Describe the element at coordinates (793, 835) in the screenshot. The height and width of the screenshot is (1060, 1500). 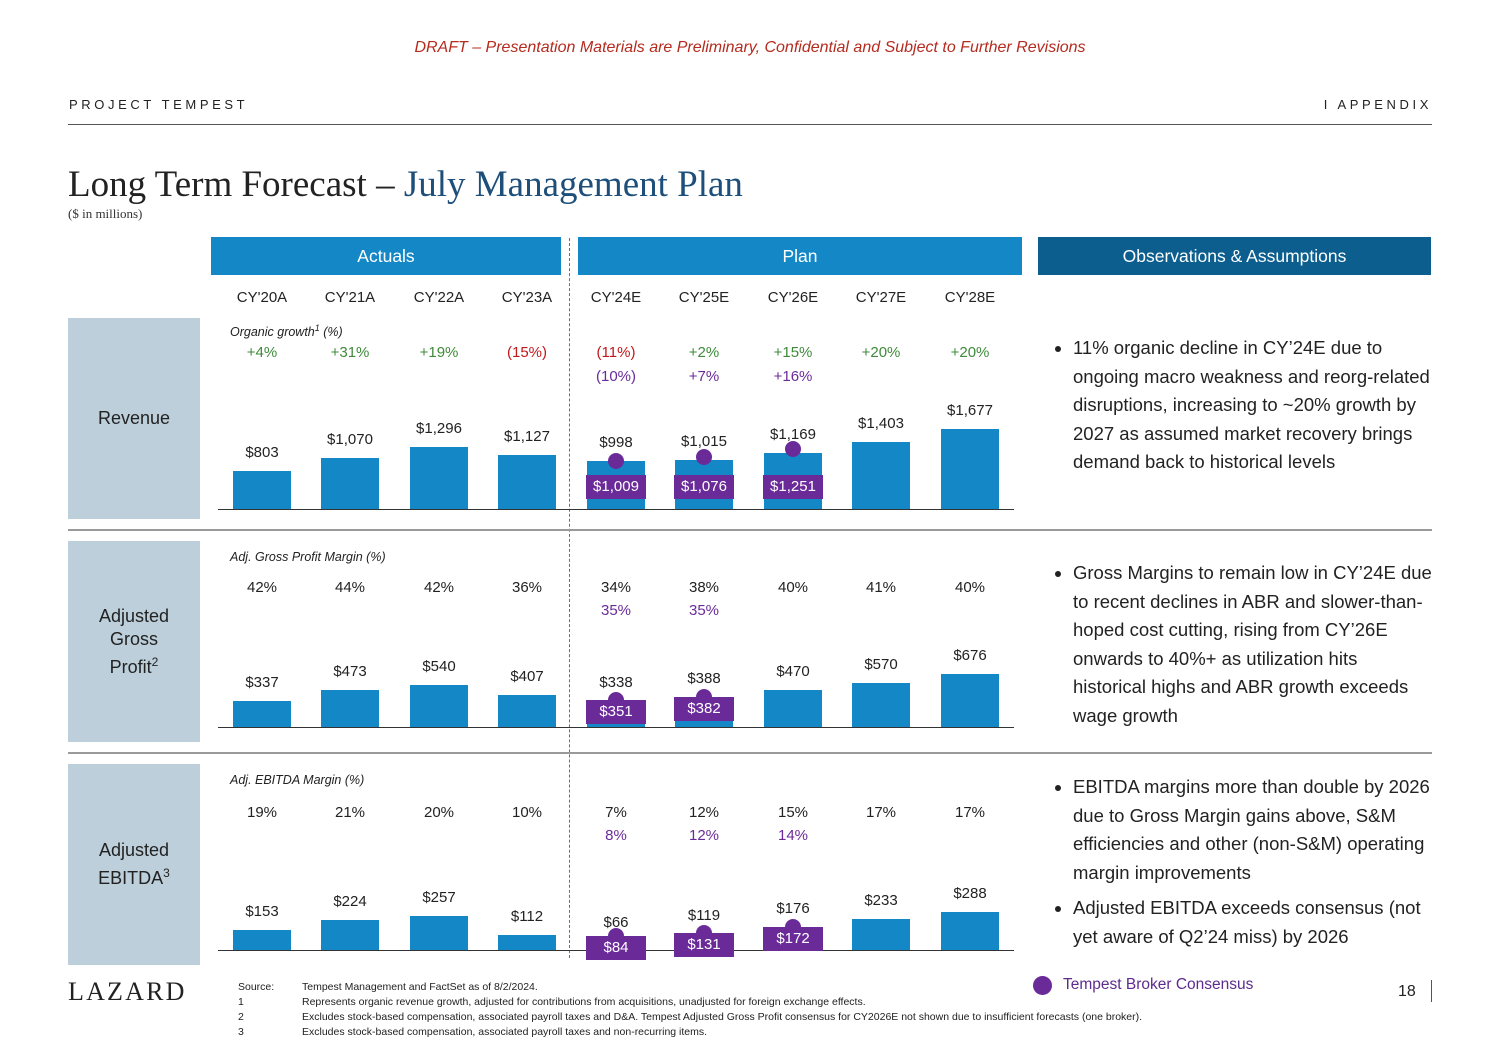
I see `consensus-pct: 14%` at that location.